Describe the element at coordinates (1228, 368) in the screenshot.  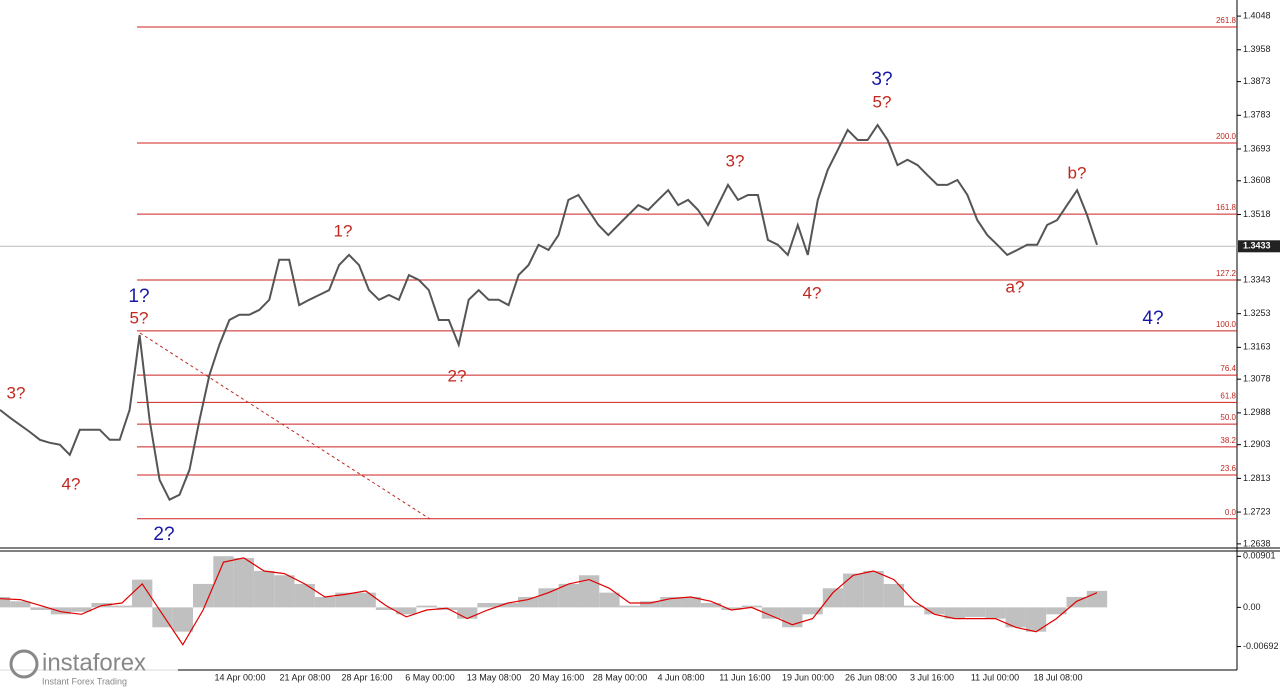
I see `fib-label: 76.4` at that location.